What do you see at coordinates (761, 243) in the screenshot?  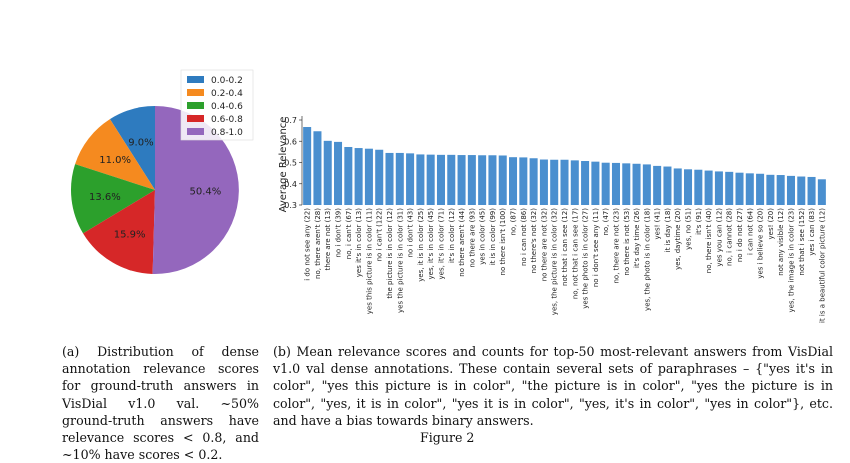 I see `x-tick-label: yes i believe so (20)` at bounding box center [761, 243].